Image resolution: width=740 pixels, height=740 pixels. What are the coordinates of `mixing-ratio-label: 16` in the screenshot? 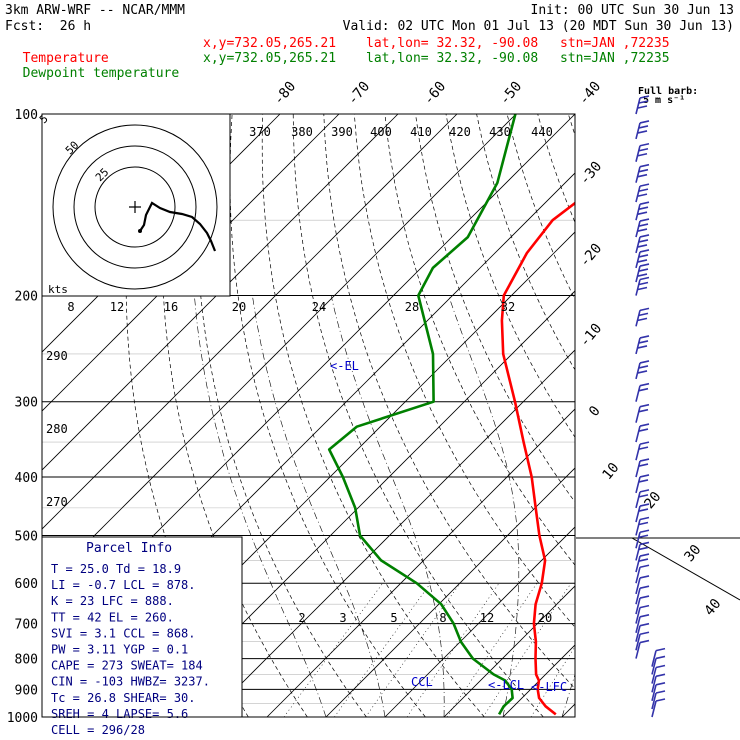 It's located at (171, 307).